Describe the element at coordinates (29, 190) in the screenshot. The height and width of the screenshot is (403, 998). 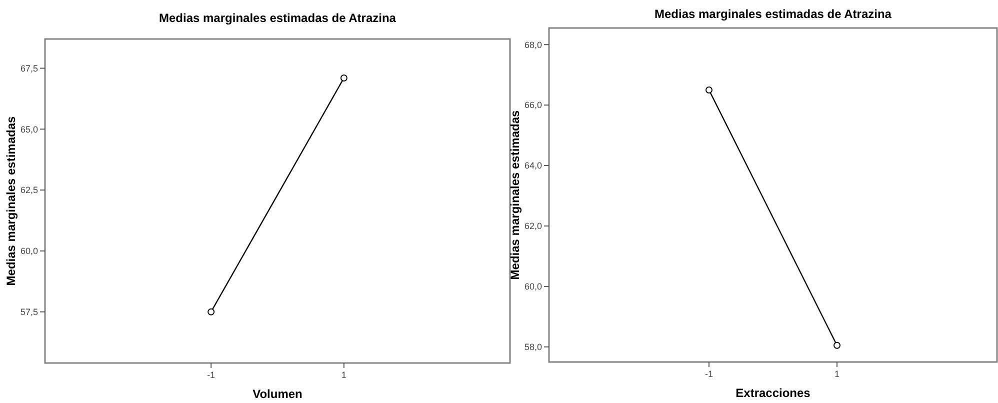
I see `y-tick-label: 62,5` at that location.